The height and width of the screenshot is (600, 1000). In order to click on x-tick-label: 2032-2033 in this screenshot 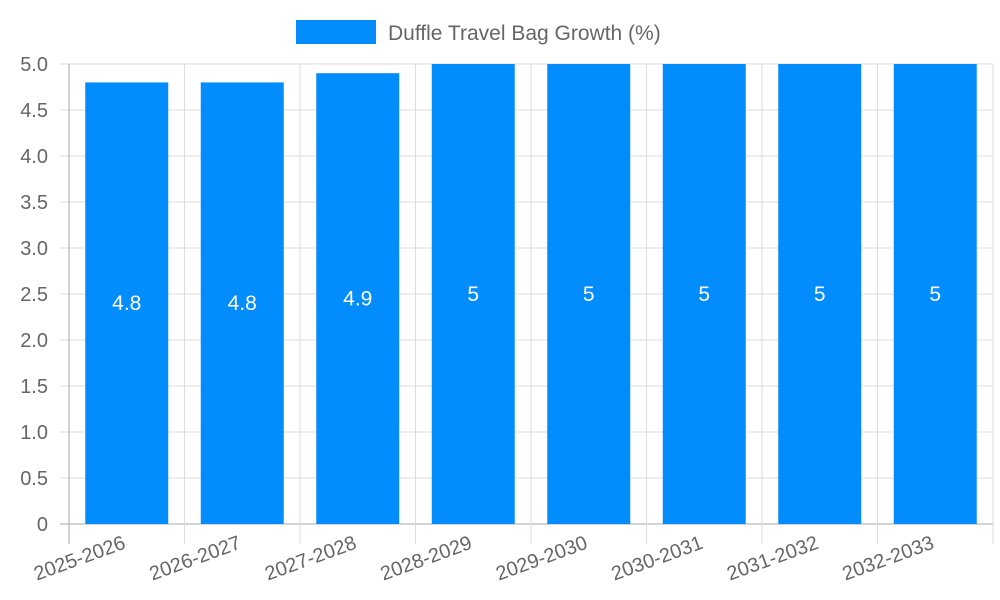, I will do `click(888, 558)`.